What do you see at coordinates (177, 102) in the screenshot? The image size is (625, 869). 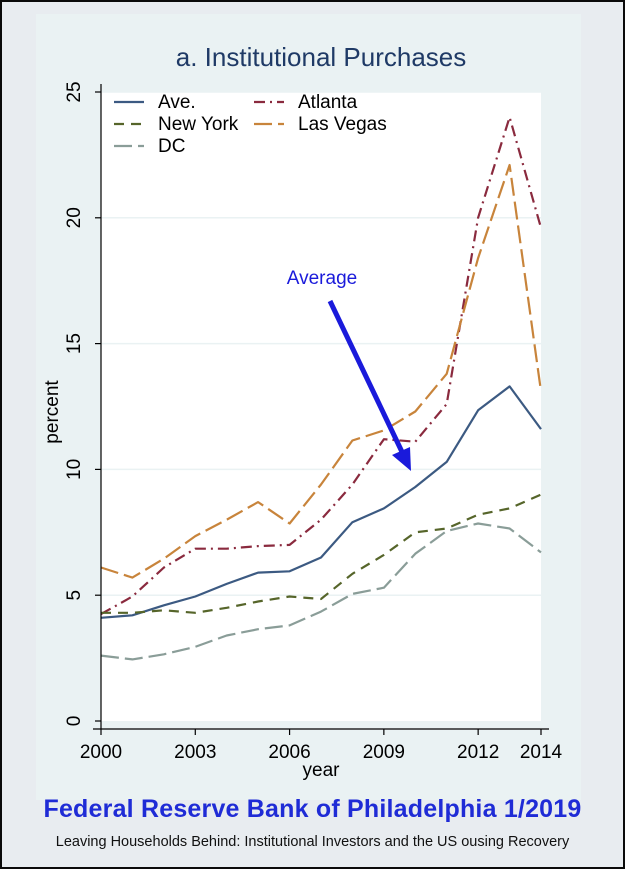 I see `legend-label-ave: Ave.` at bounding box center [177, 102].